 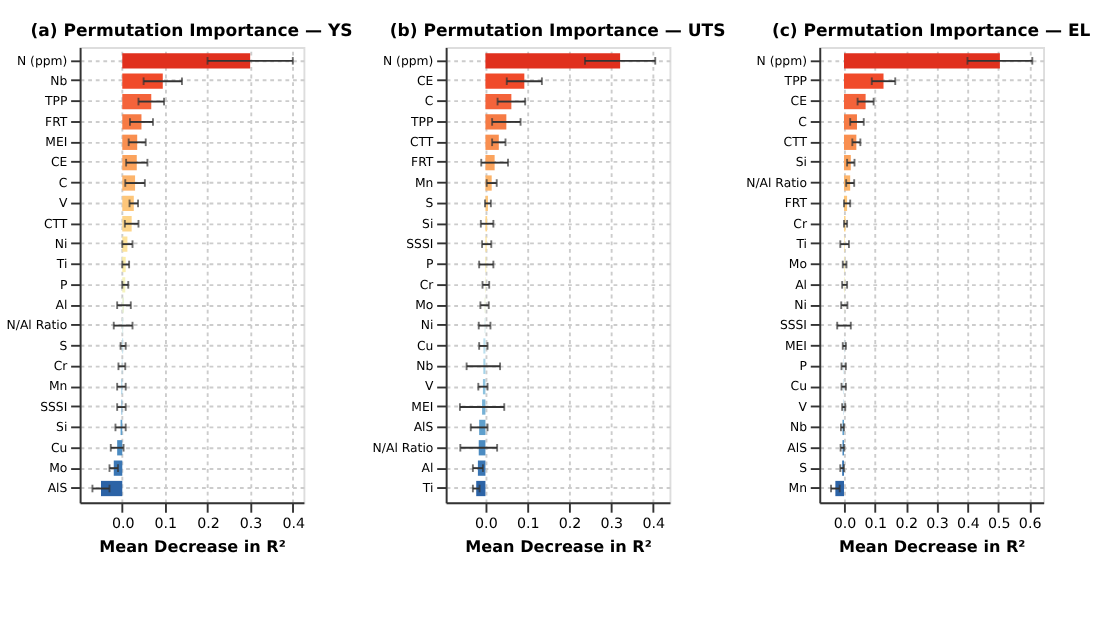 What do you see at coordinates (557, 31) in the screenshot?
I see `chart-title: (b) Permutation Importance — UTS` at bounding box center [557, 31].